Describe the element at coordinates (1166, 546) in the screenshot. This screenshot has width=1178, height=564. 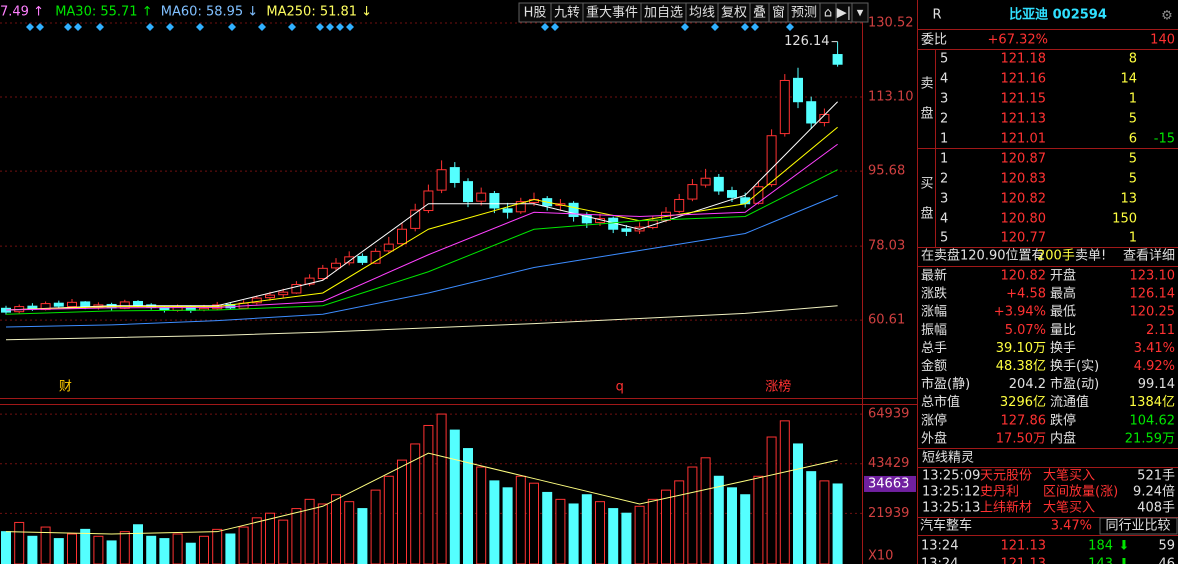
I see `tick-count: 59` at that location.